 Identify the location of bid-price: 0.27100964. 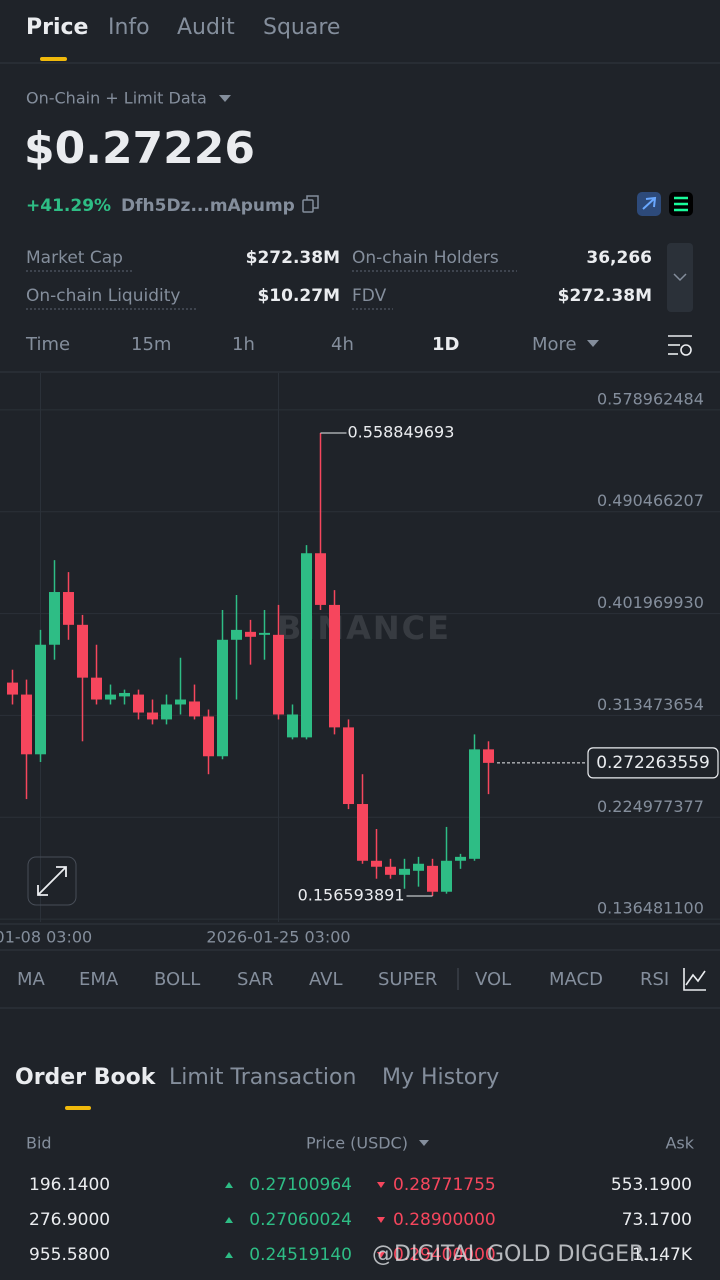
(300, 1185).